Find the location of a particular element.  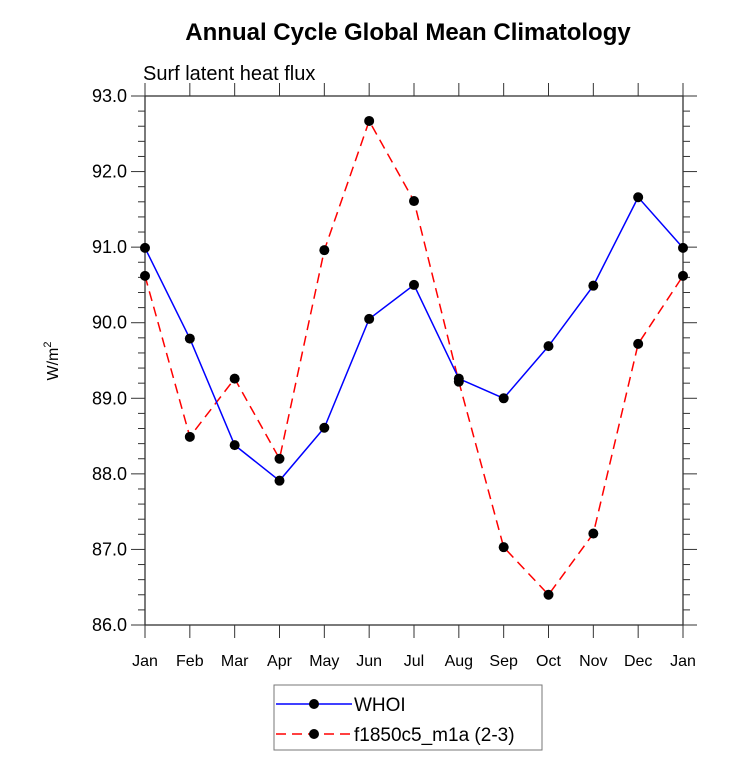

y-tick-label: 86.0 is located at coordinates (109, 625).